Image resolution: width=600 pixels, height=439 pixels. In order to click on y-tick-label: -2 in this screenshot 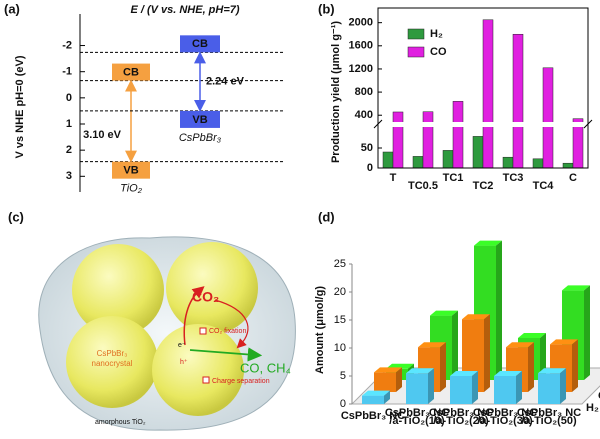, I will do `click(67, 45)`.